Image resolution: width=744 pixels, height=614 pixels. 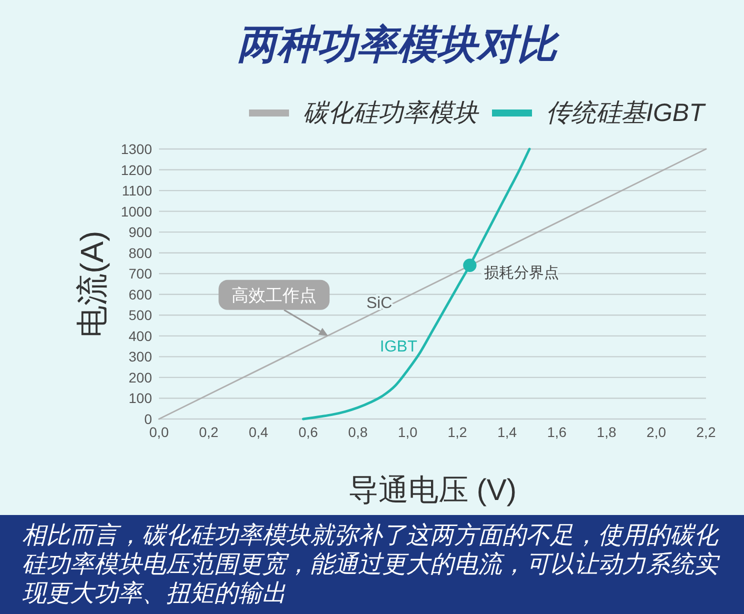 What do you see at coordinates (358, 432) in the screenshot?
I see `x-tick-label: 0,8` at bounding box center [358, 432].